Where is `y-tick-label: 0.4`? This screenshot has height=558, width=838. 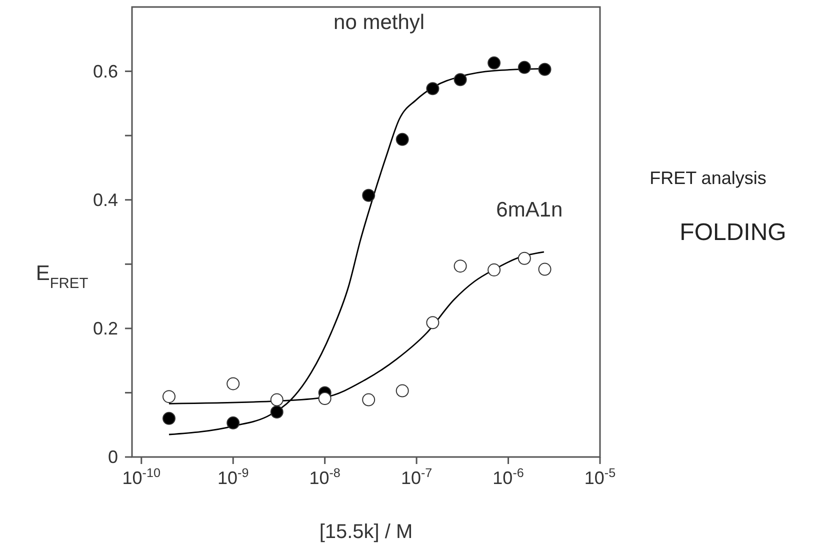 y-tick-label: 0.4 is located at coordinates (105, 200).